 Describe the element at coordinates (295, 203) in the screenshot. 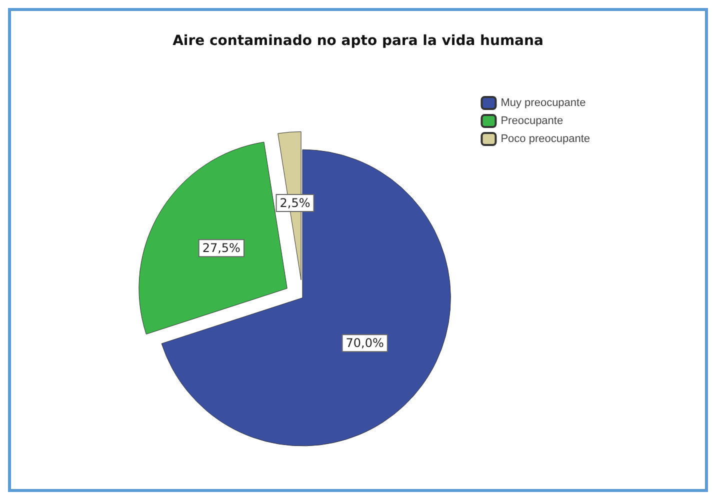

I see `data-label: 2,5%` at that location.